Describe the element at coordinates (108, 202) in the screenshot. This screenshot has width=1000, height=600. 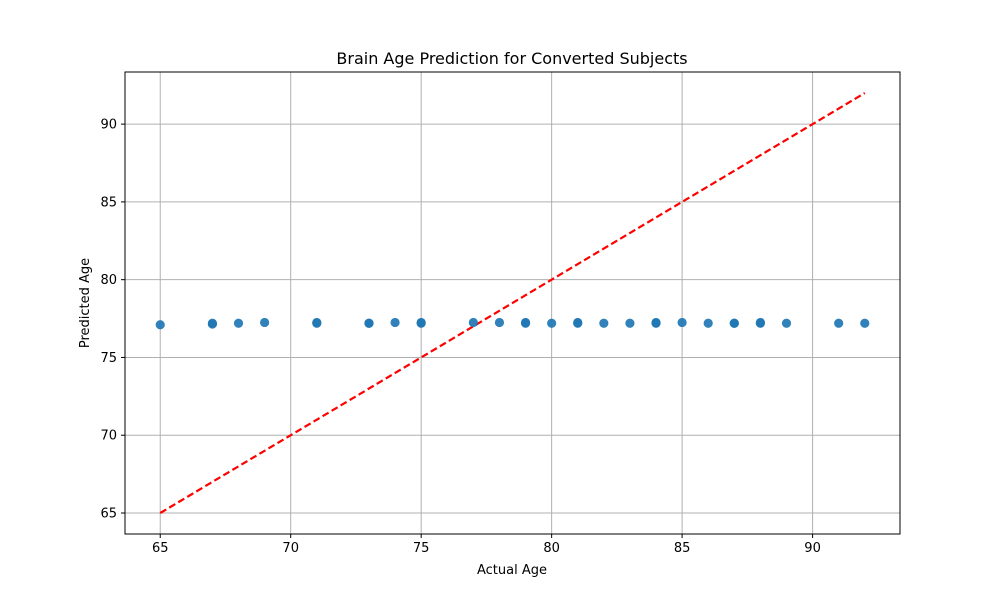
I see `y-tick-label: 85` at that location.